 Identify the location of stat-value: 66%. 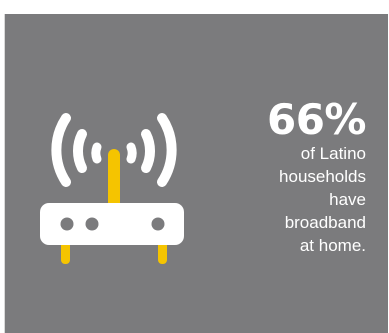
(316, 119).